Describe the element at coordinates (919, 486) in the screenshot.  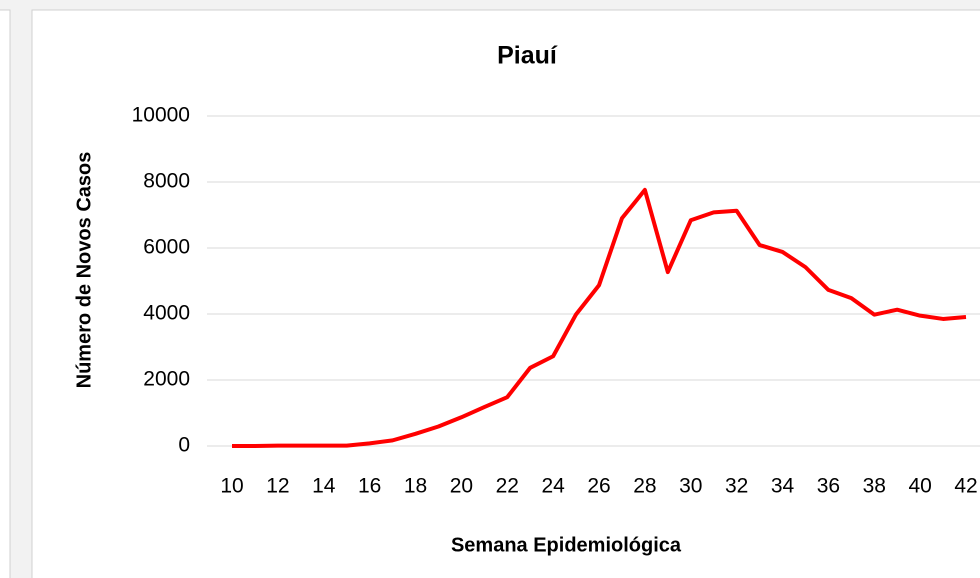
I see `x-tick-label: 40` at that location.